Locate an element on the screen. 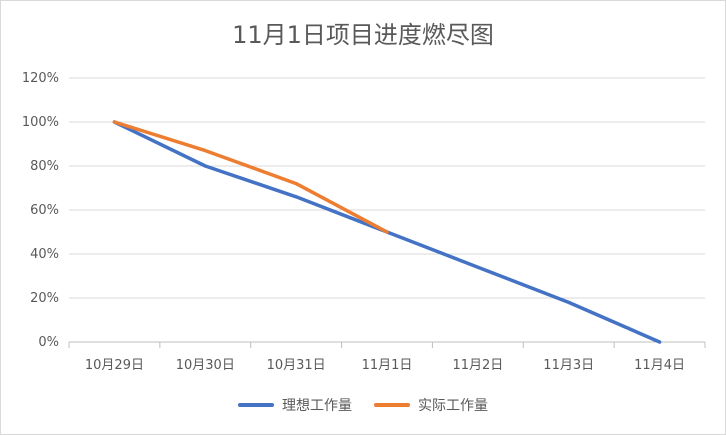 The image size is (726, 435). y-tick-label: 120% is located at coordinates (40, 78).